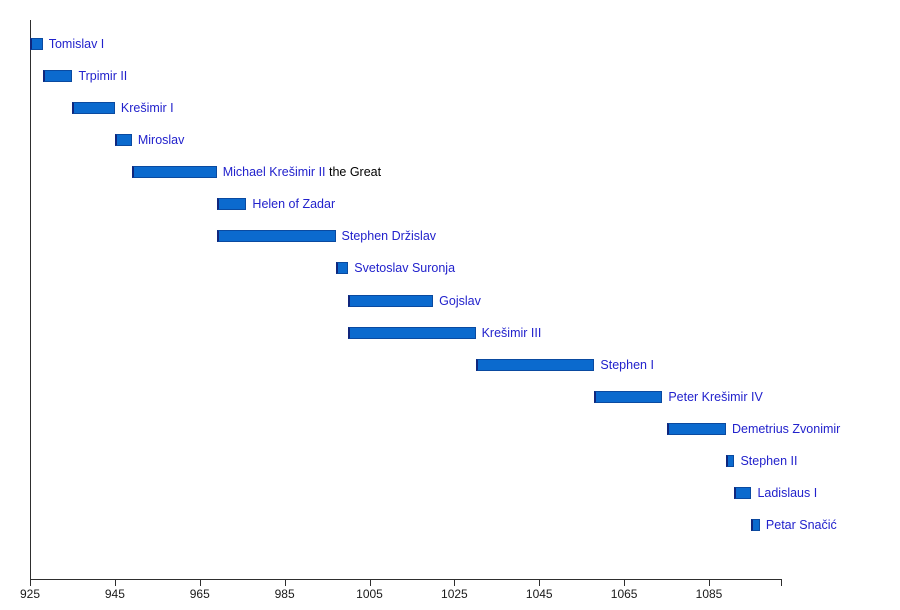  I want to click on reign-bar-label: Ladislaus I, so click(787, 493).